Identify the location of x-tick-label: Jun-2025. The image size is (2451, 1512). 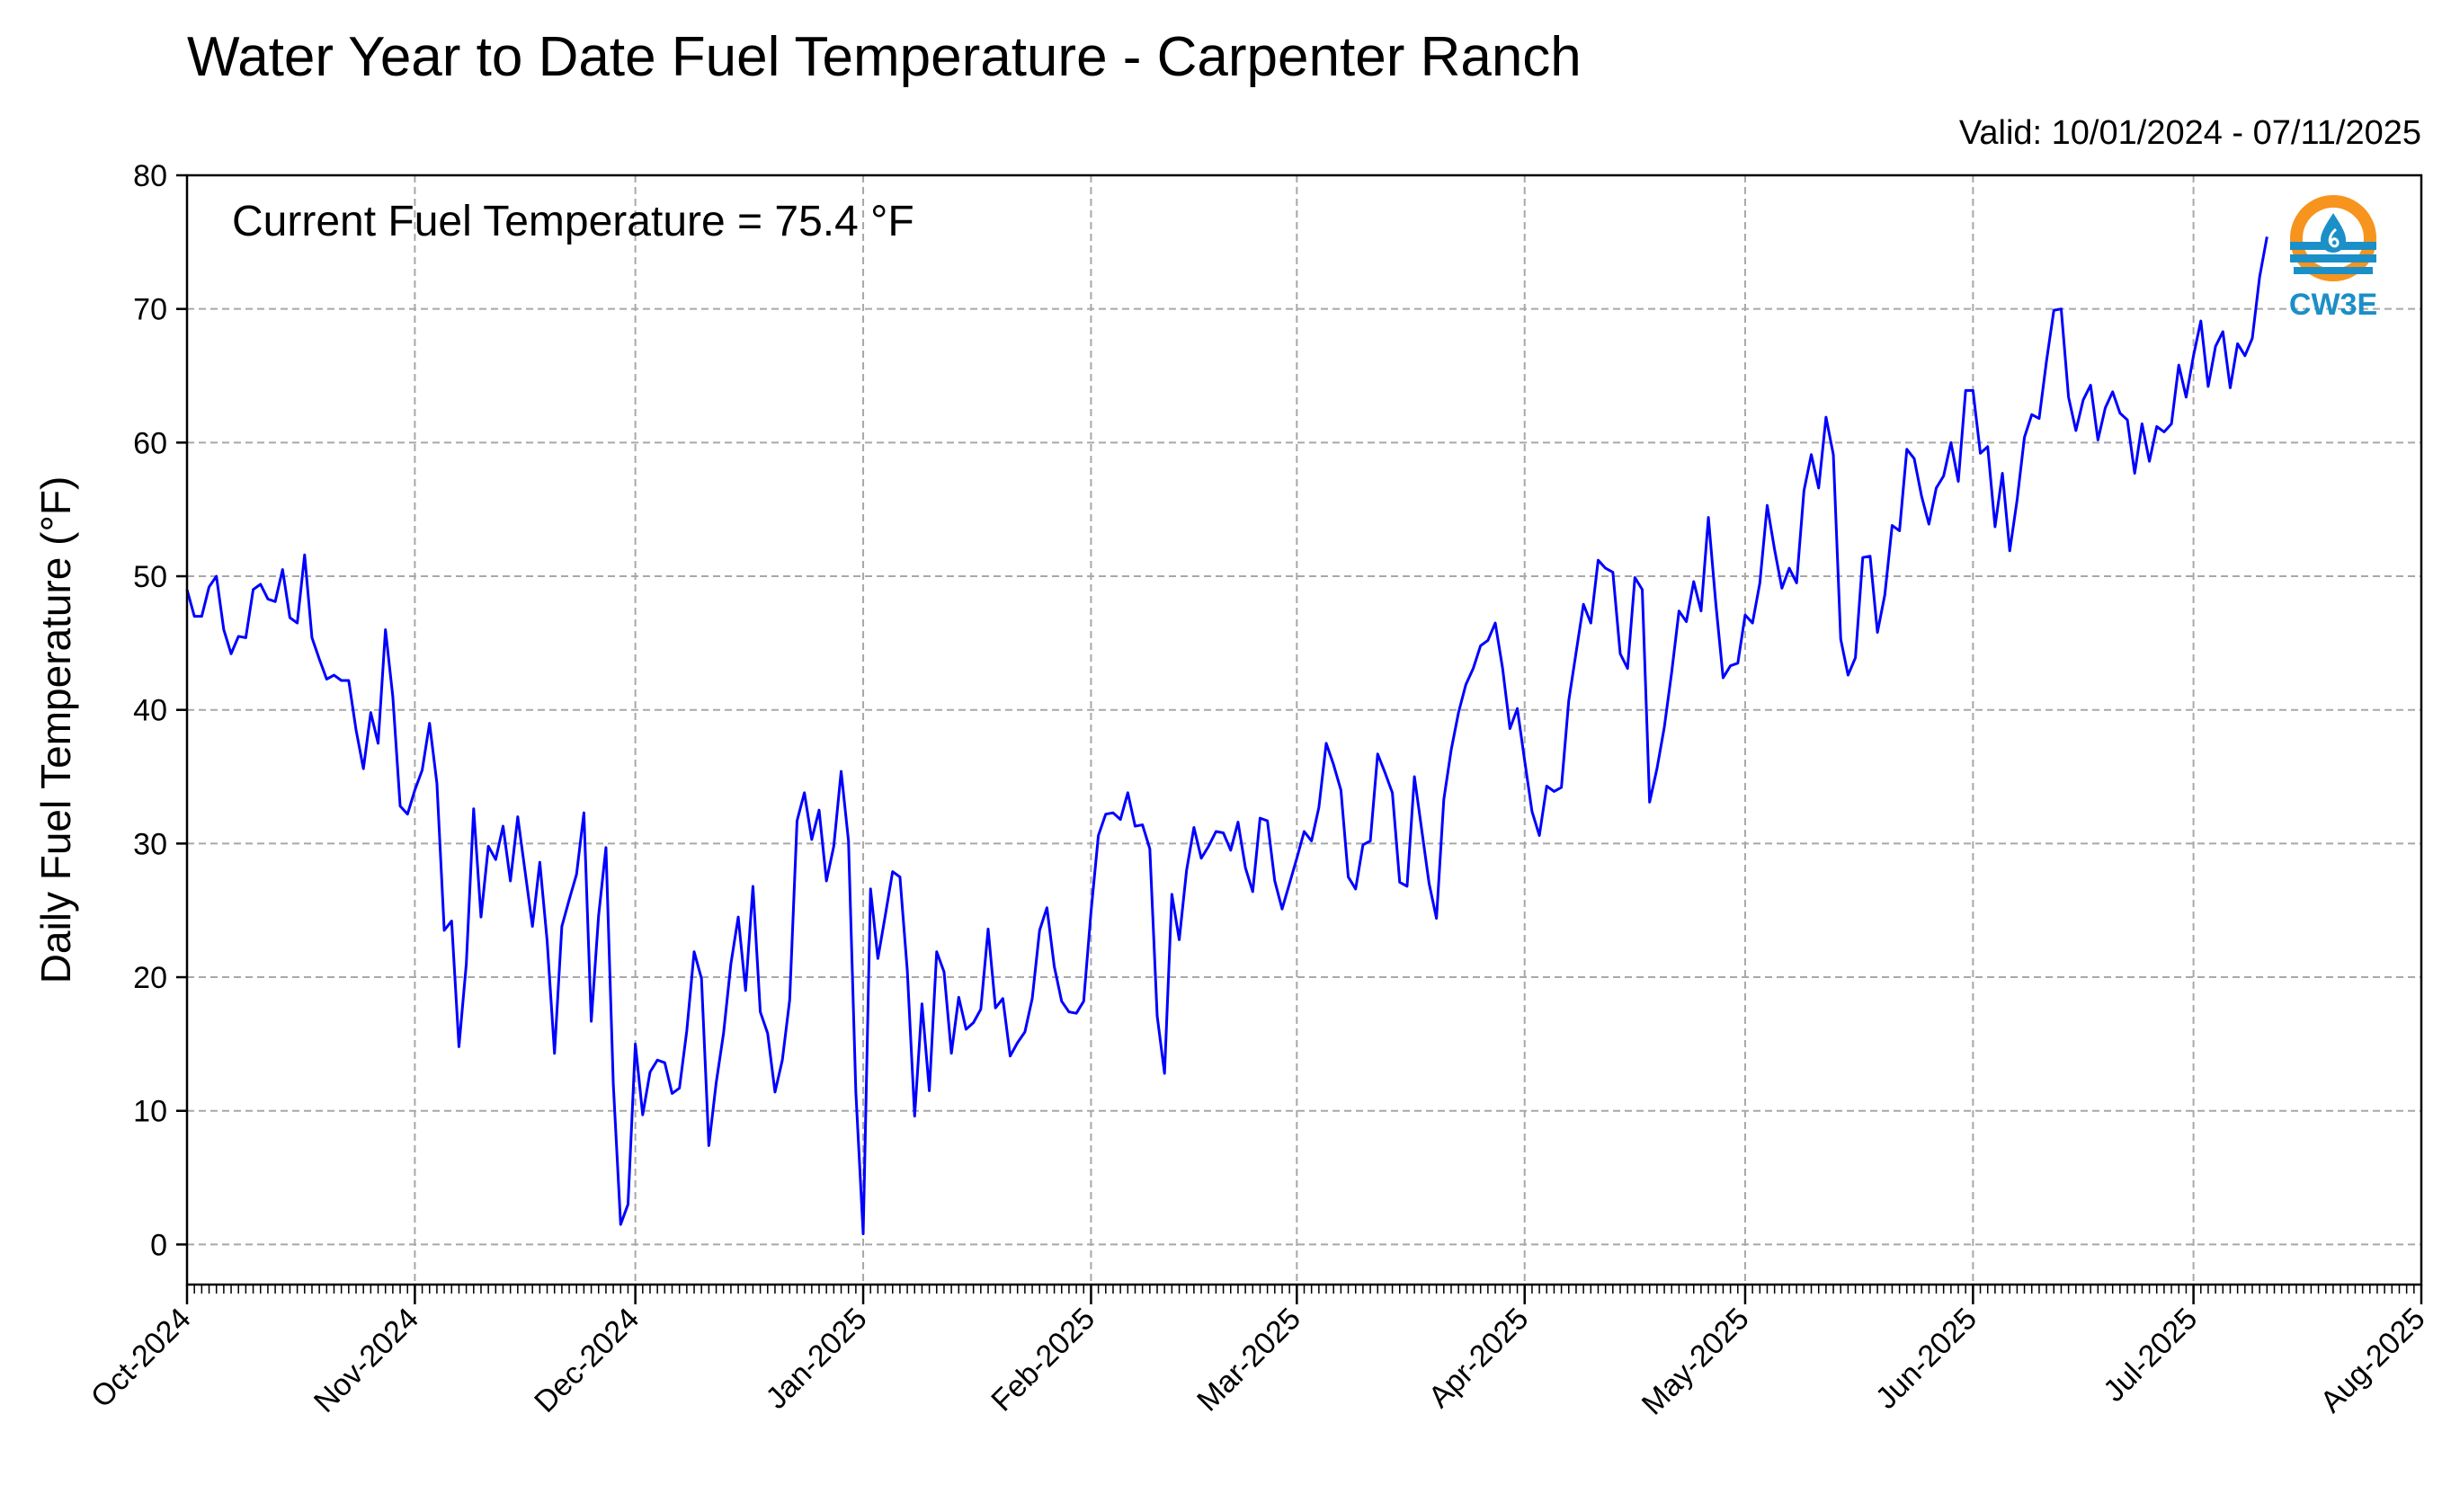
(1926, 1359).